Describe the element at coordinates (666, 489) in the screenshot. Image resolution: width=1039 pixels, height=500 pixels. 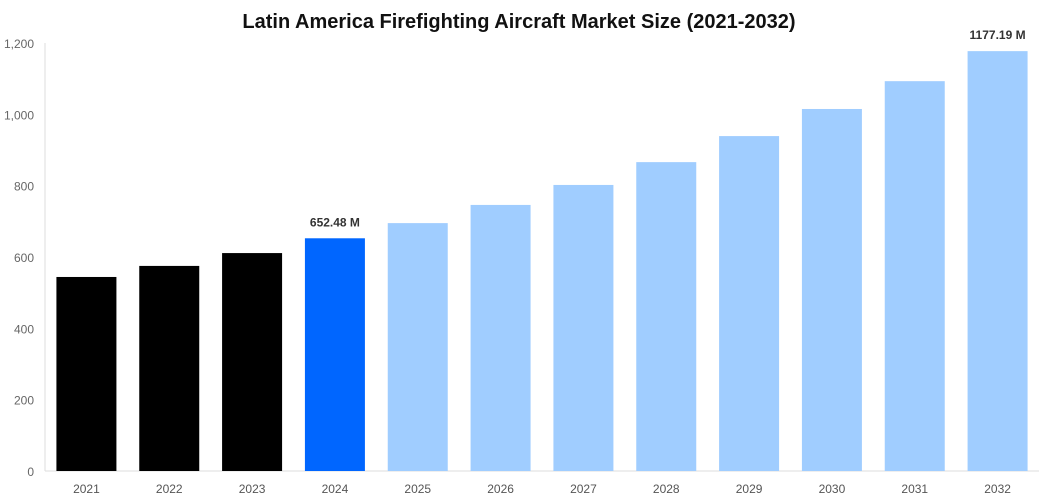
I see `x-tick-label: 2028` at that location.